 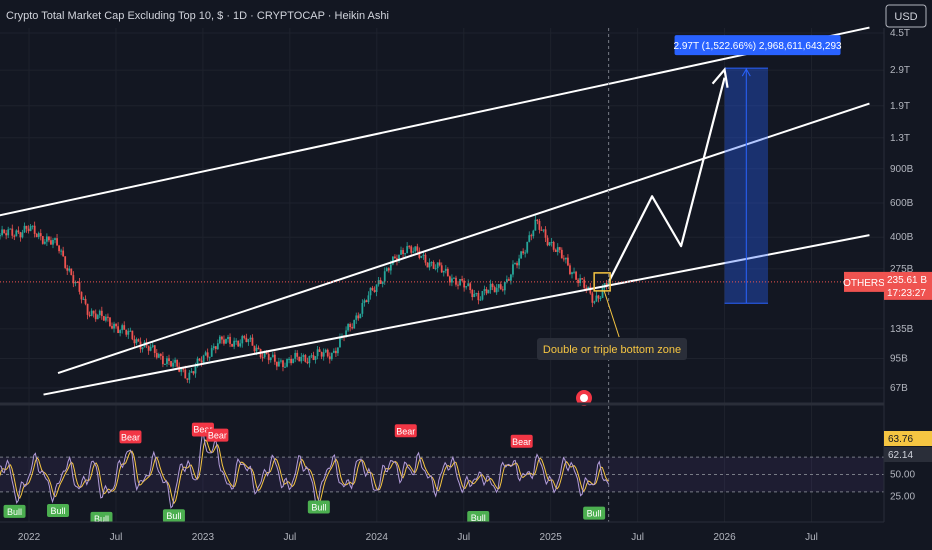 What do you see at coordinates (466, 536) in the screenshot?
I see `time-axis` at bounding box center [466, 536].